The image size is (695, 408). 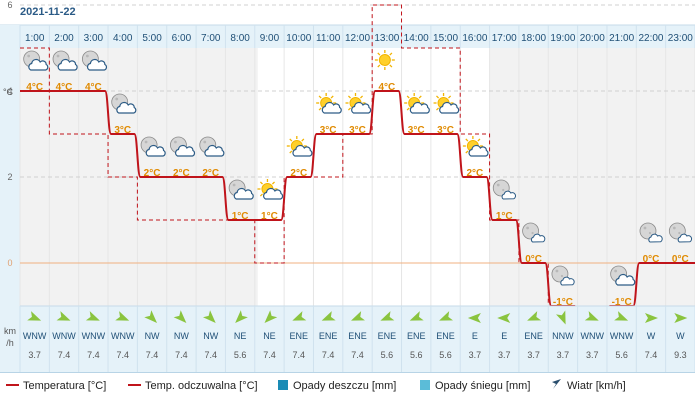 I want to click on wind-direction-label: NE, so click(x=269, y=336).